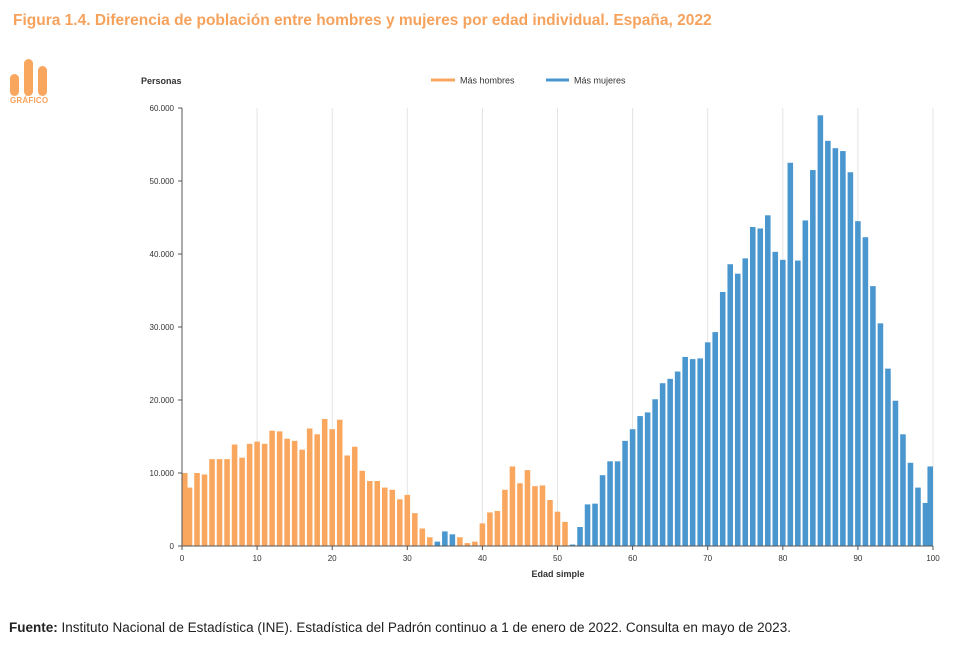 Image resolution: width=967 pixels, height=666 pixels. I want to click on y-tick-label: 20.000, so click(162, 400).